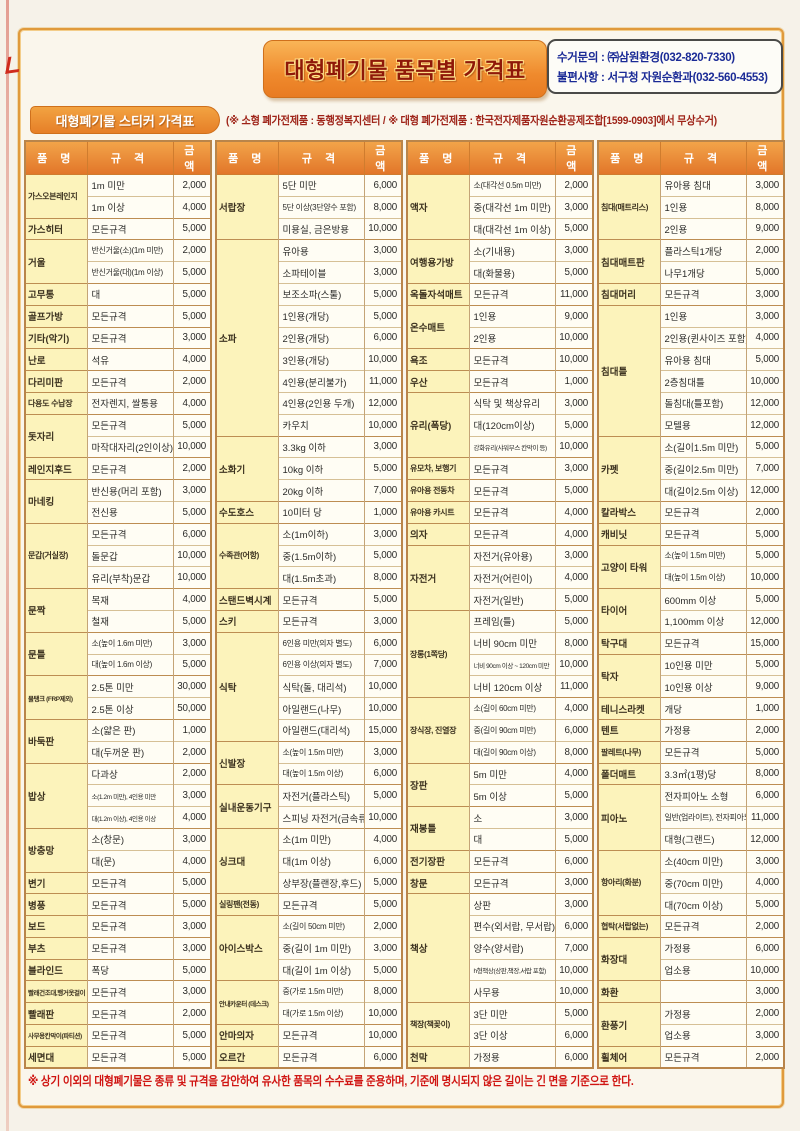 The height and width of the screenshot is (1131, 800). Describe the element at coordinates (55, 261) in the screenshot. I see `item-name: 거울` at that location.